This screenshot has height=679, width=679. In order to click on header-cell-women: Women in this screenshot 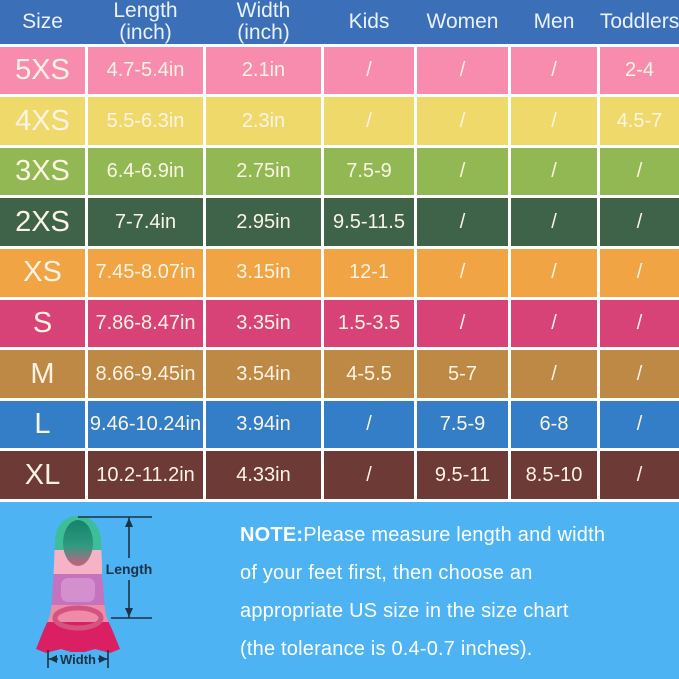, I will do `click(462, 22)`.